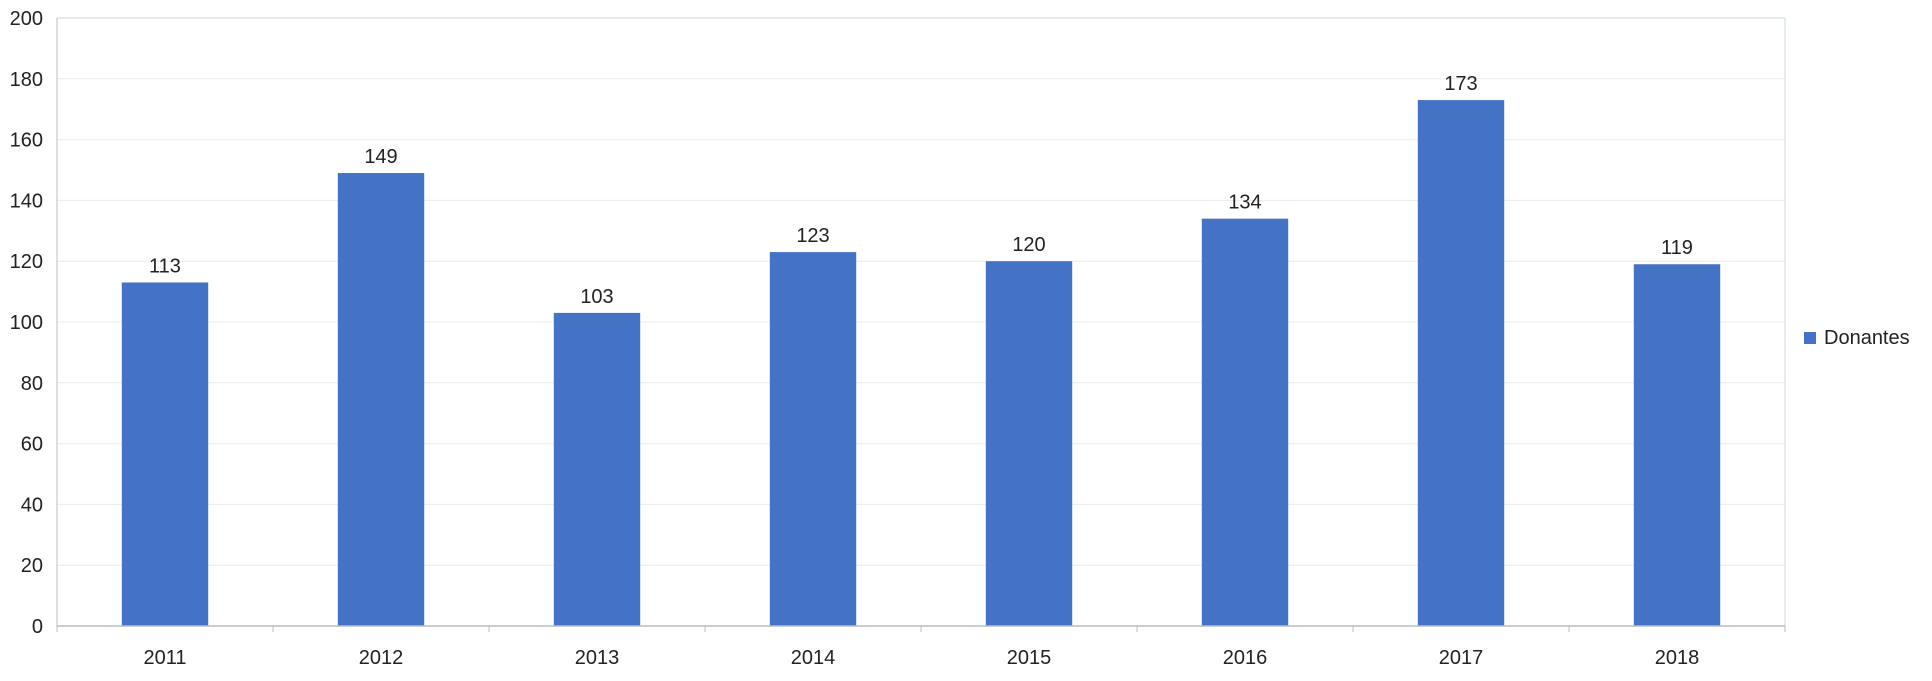 The height and width of the screenshot is (681, 1932). I want to click on y-tick-label: 80, so click(32, 384).